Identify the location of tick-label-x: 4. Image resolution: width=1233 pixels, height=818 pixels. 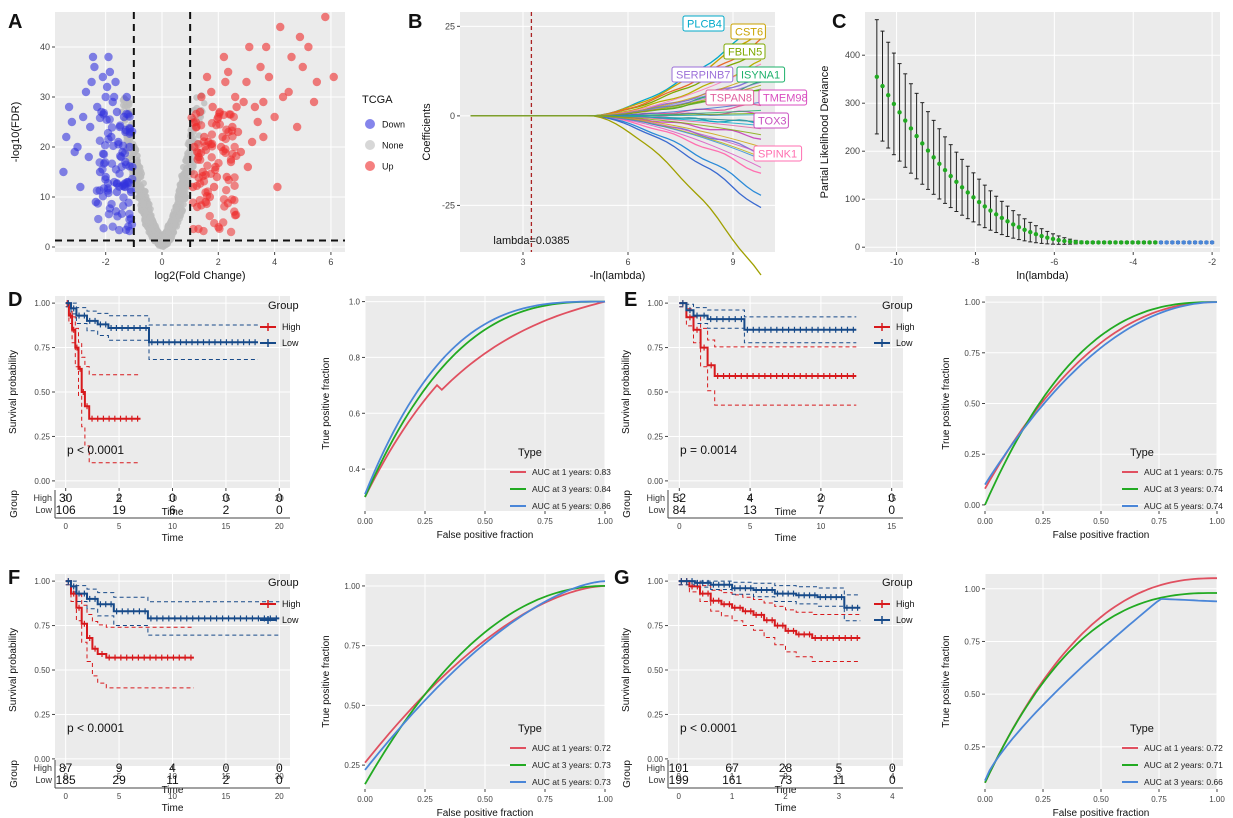
(274, 262).